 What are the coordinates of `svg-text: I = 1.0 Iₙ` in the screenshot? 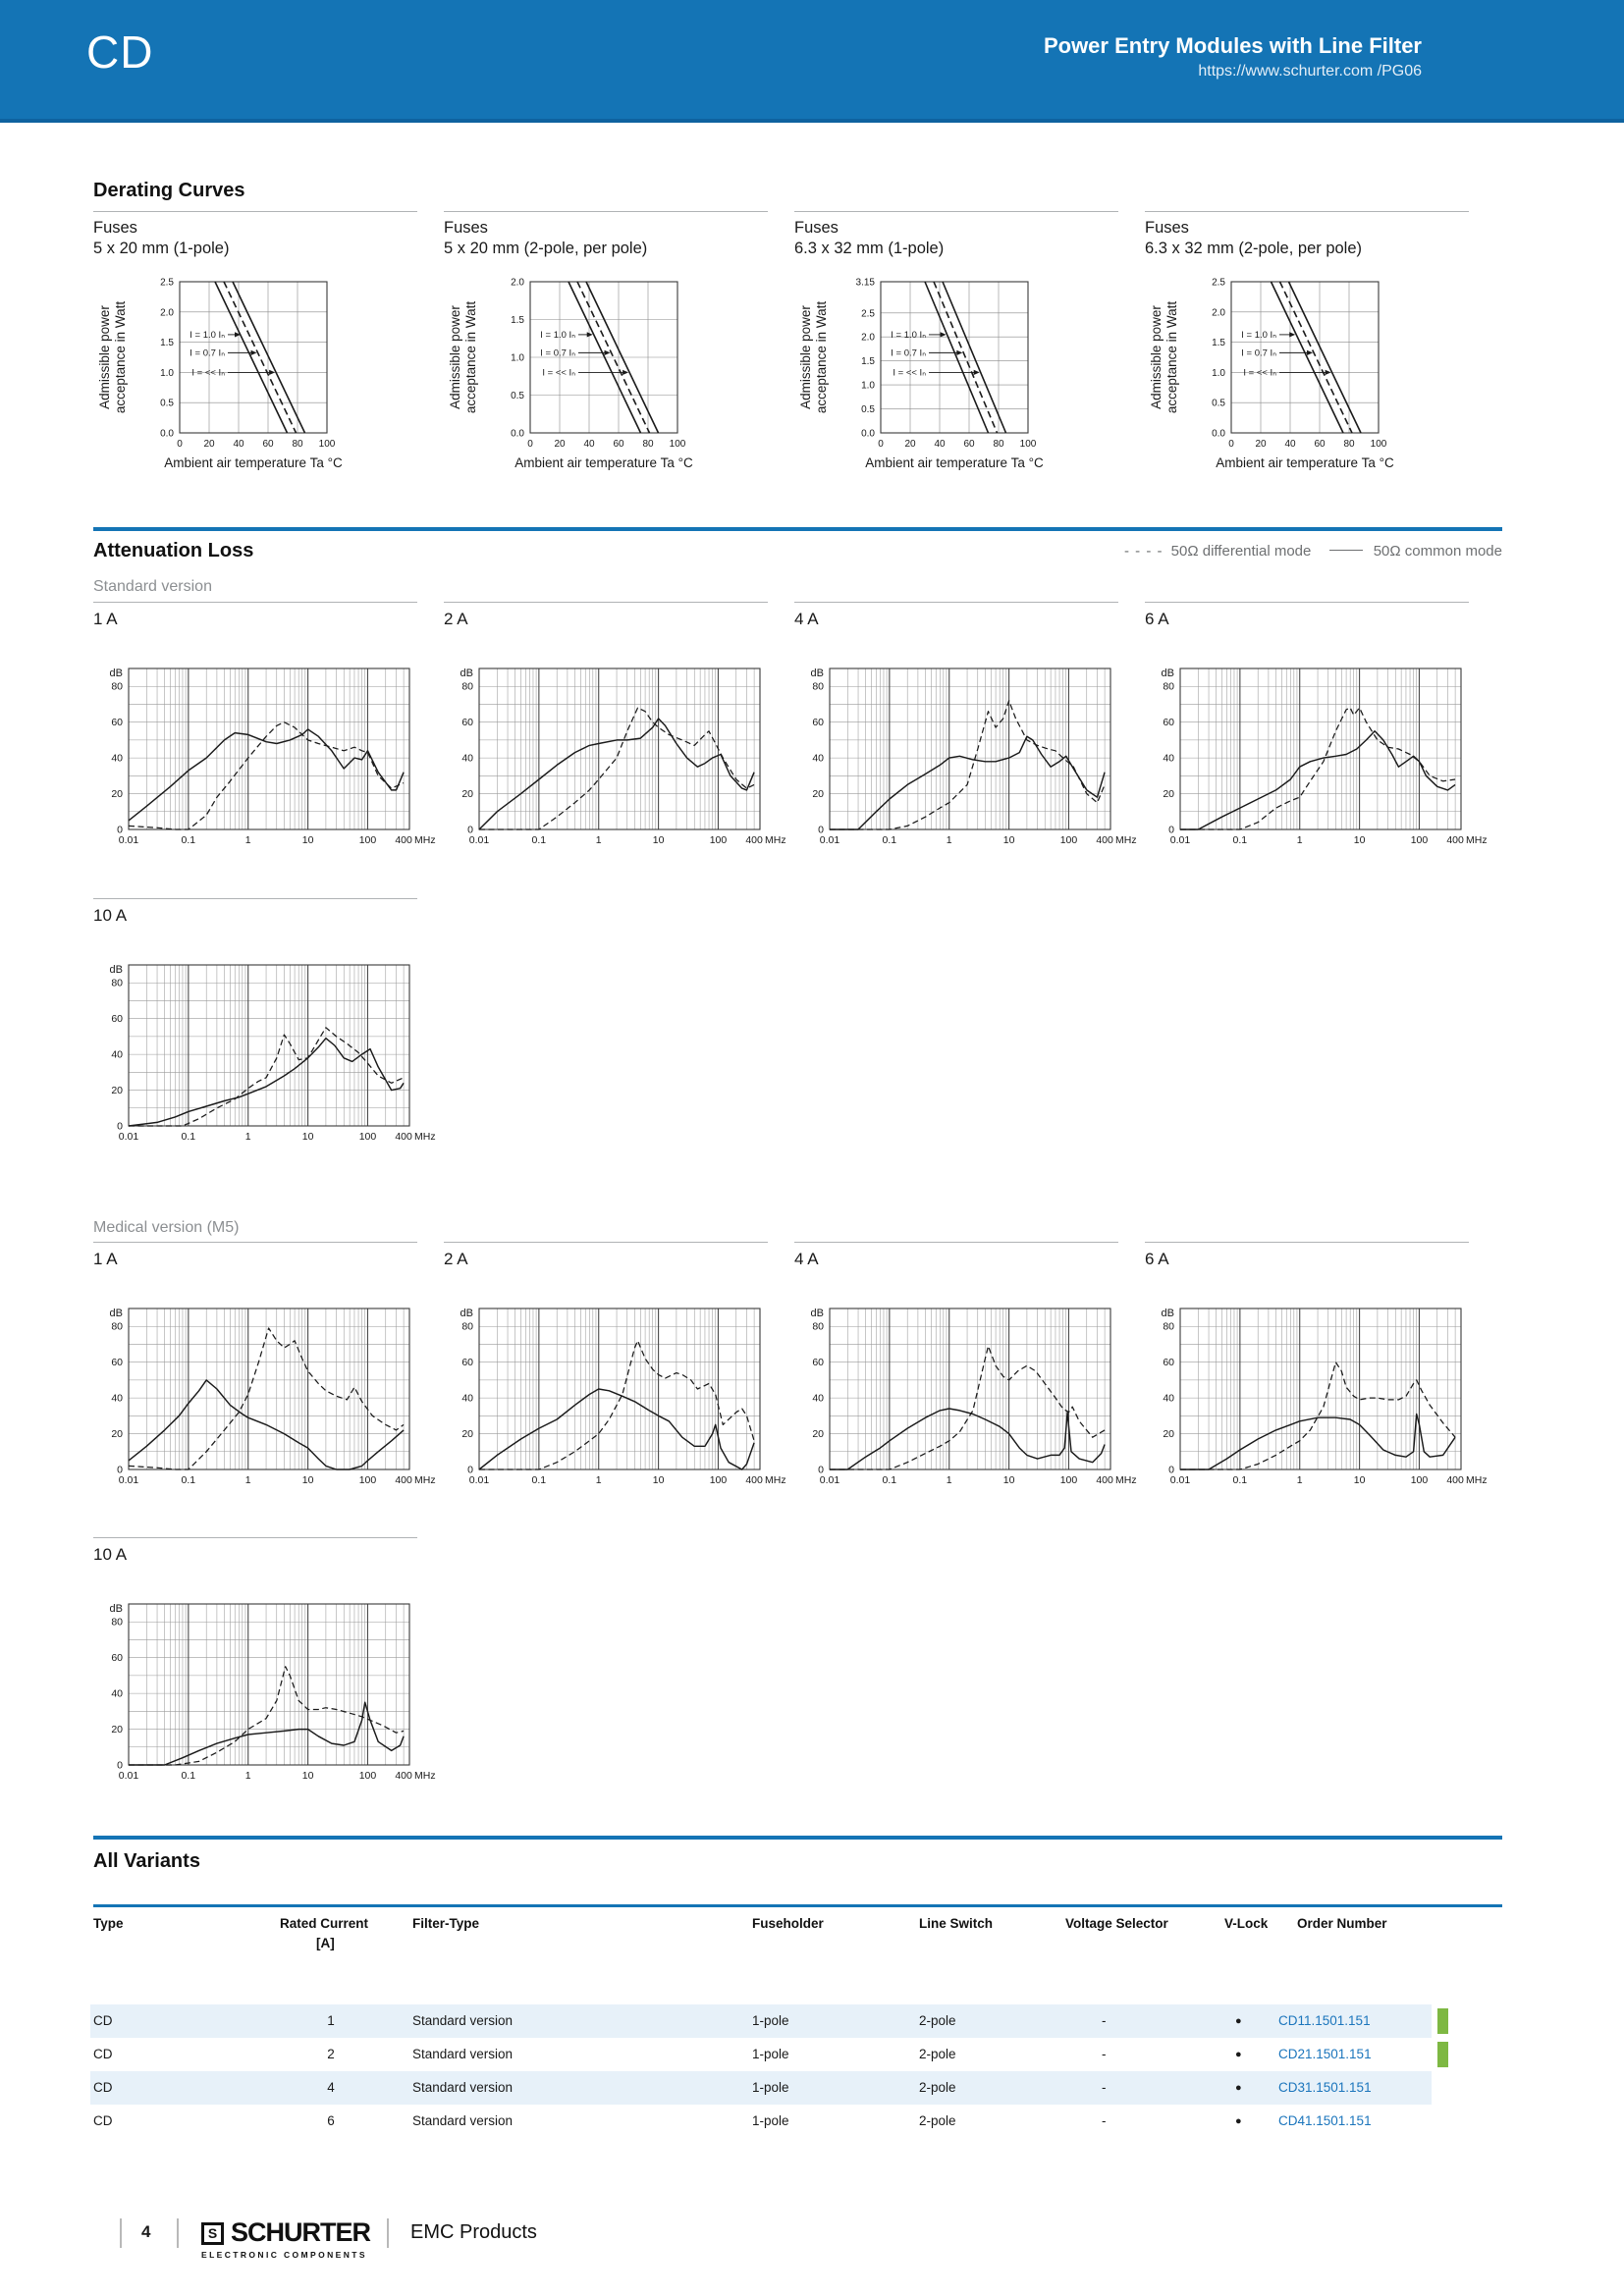 It's located at (557, 335).